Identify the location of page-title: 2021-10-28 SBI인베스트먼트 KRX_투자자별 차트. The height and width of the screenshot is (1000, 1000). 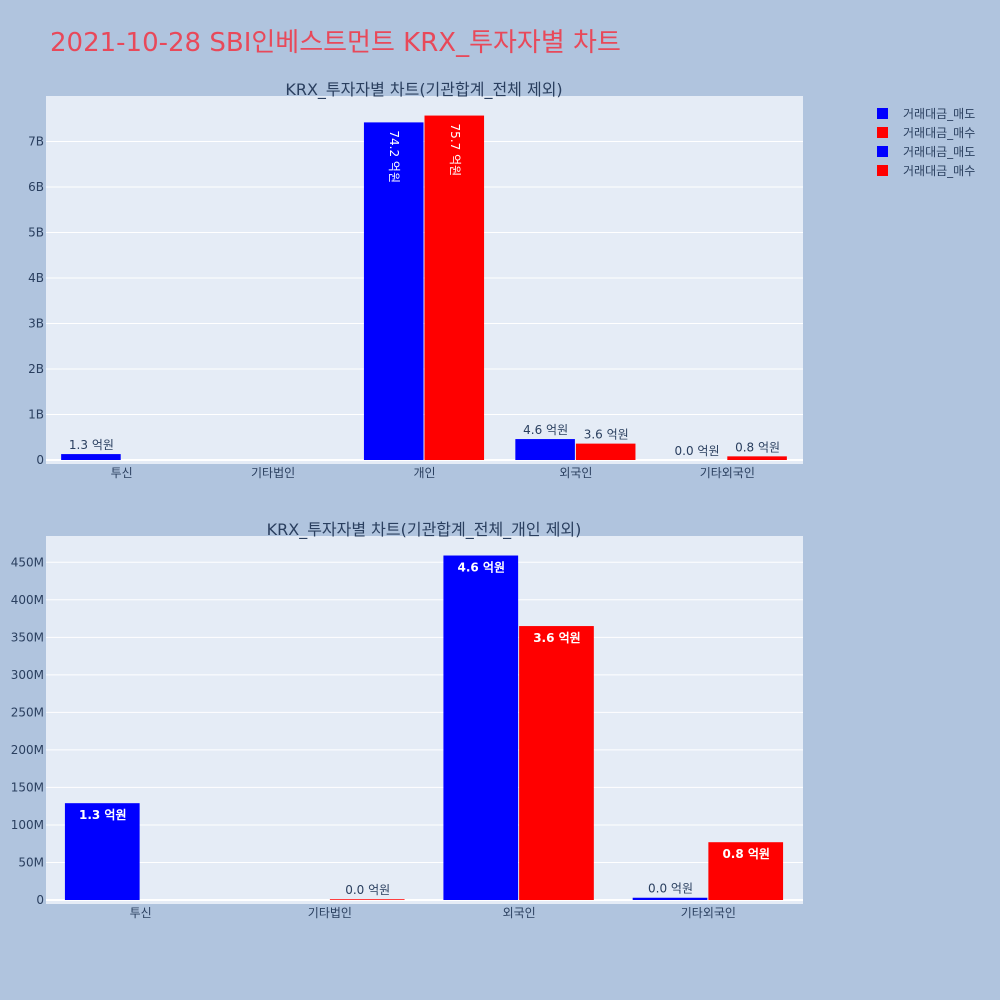
(335, 43).